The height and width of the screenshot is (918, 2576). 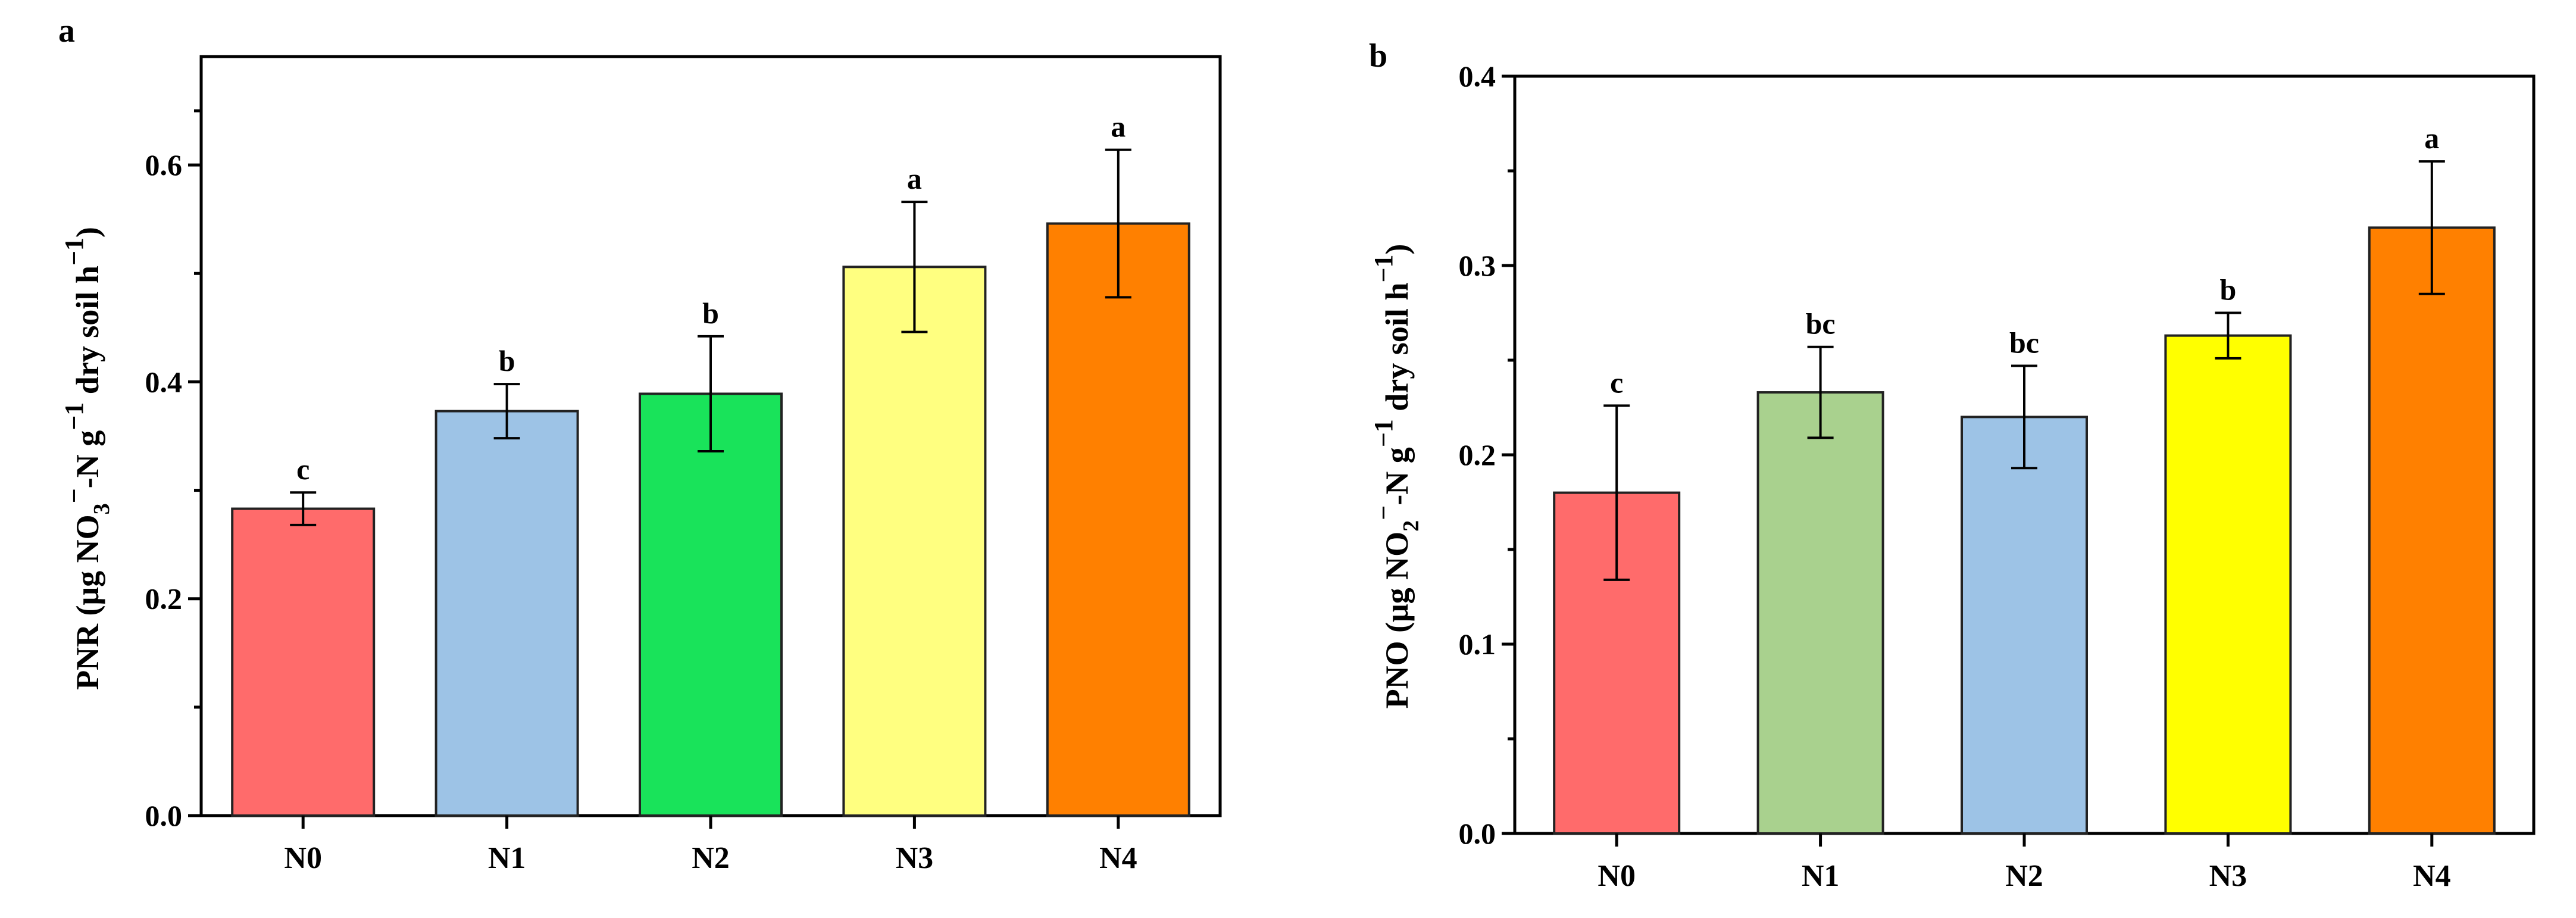 I want to click on y-tick-label-a-2: 0.4, so click(x=164, y=381).